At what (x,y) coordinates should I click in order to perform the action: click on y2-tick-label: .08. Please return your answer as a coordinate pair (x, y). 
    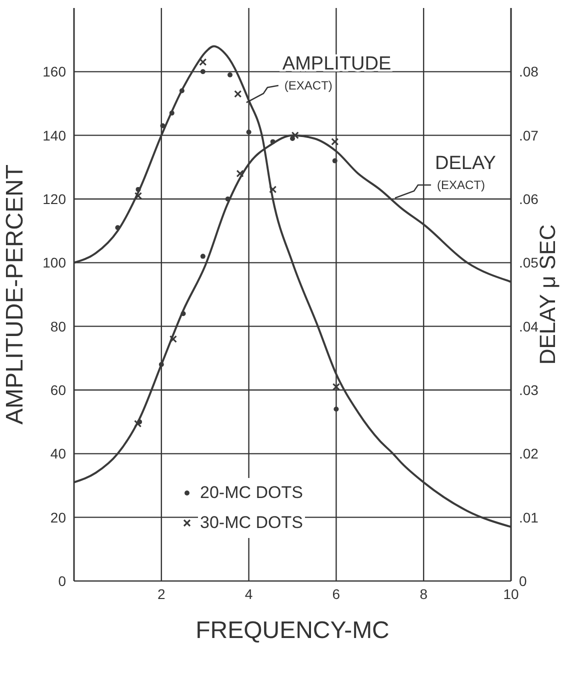
    Looking at the image, I should click on (529, 72).